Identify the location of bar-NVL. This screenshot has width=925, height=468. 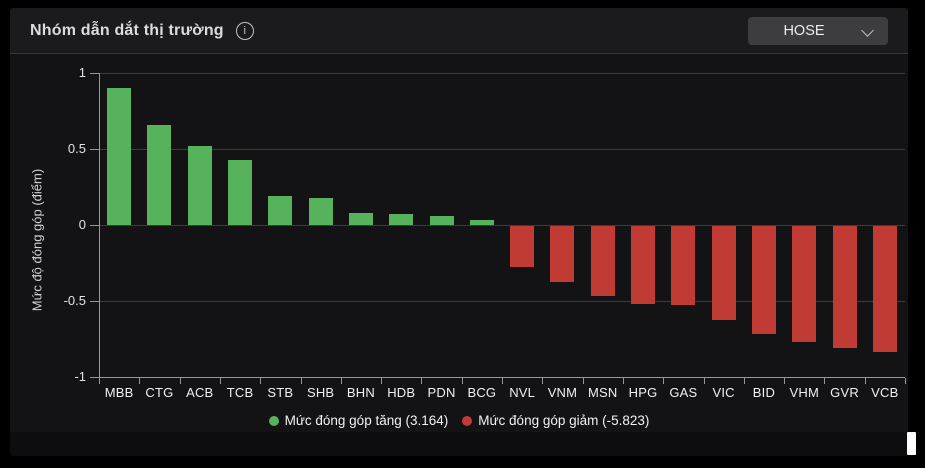
(522, 247).